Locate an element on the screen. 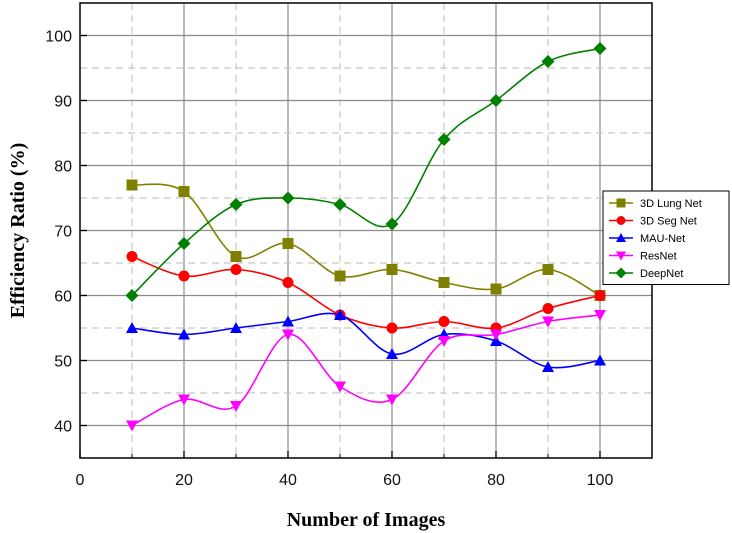 The height and width of the screenshot is (533, 732). legend-item-3d-seg-net: 3D Seg Net is located at coordinates (653, 222).